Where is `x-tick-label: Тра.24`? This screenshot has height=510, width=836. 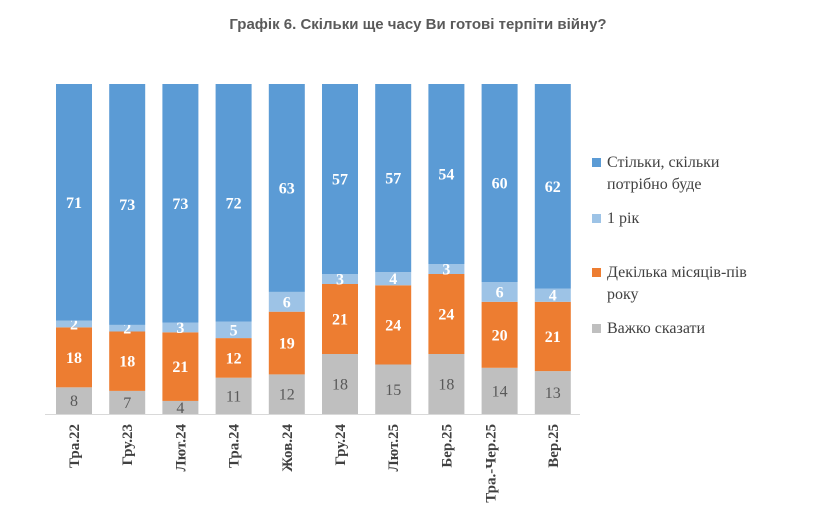 x-tick-label: Тра.24 is located at coordinates (235, 446).